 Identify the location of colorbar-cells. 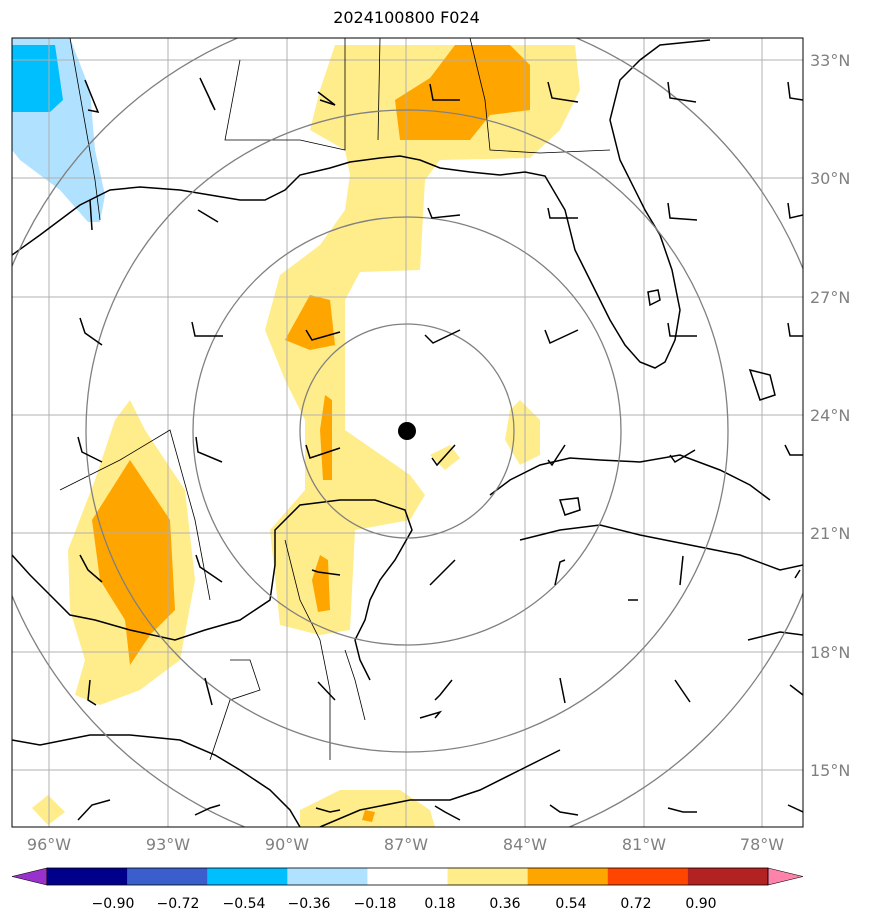
(407, 876).